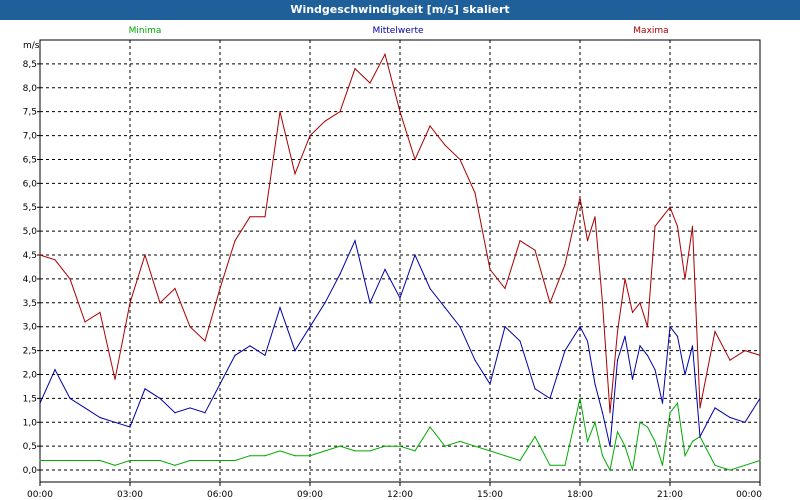 The height and width of the screenshot is (500, 800). What do you see at coordinates (30, 280) in the screenshot?
I see `y-tick-label: 4,0` at bounding box center [30, 280].